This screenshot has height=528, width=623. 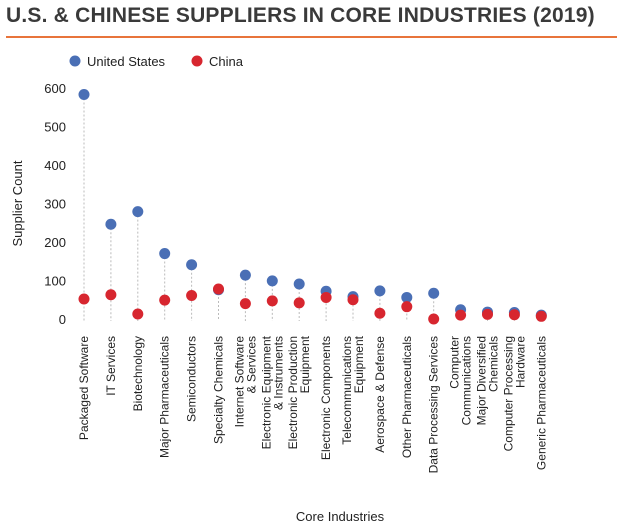 I want to click on x-tick-label: Electronic ProductionEquipment, so click(x=299, y=392).